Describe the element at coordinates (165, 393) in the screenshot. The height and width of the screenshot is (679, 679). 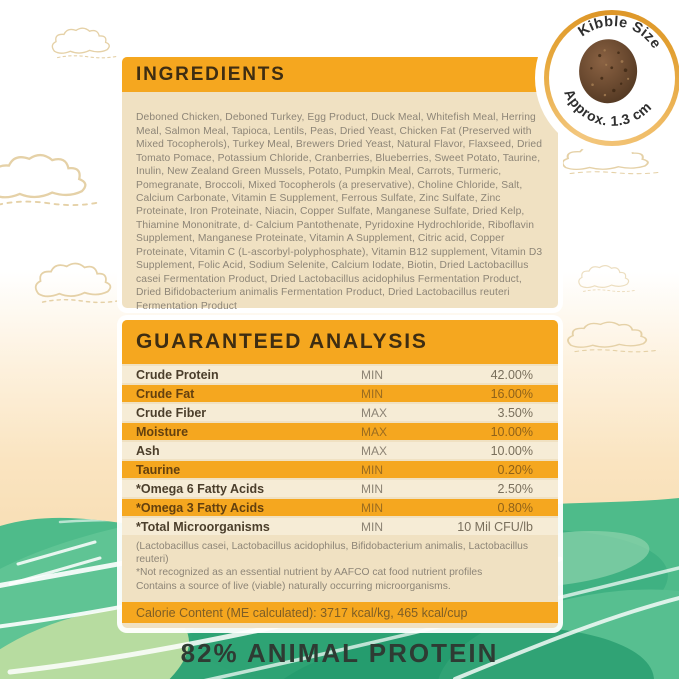
I see `row-label: Crude Fat` at that location.